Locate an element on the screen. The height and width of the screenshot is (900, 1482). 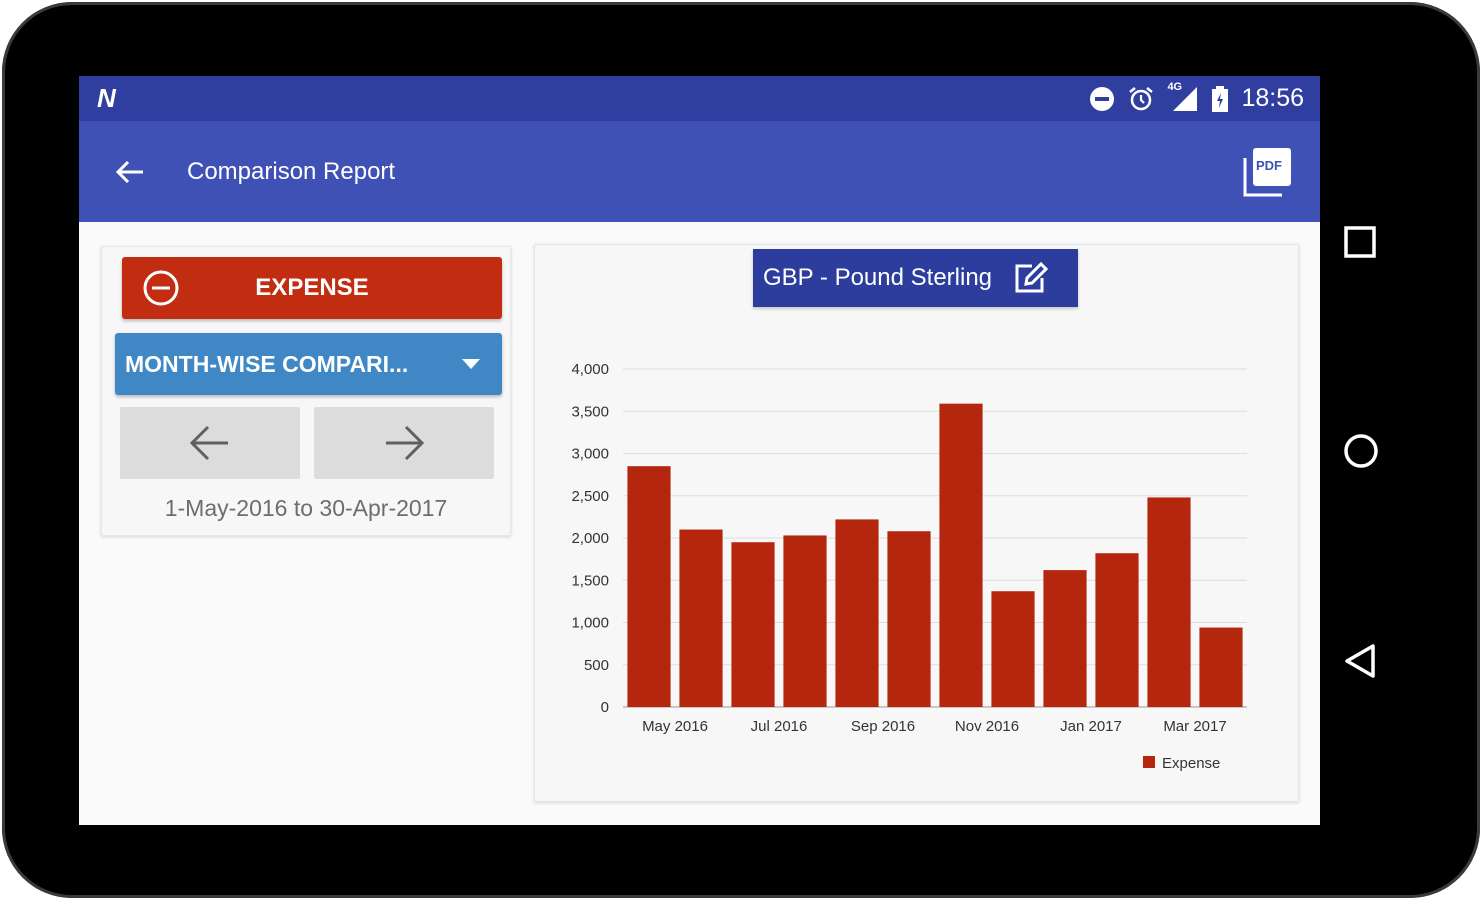
page-title: Comparison Report is located at coordinates (291, 171).